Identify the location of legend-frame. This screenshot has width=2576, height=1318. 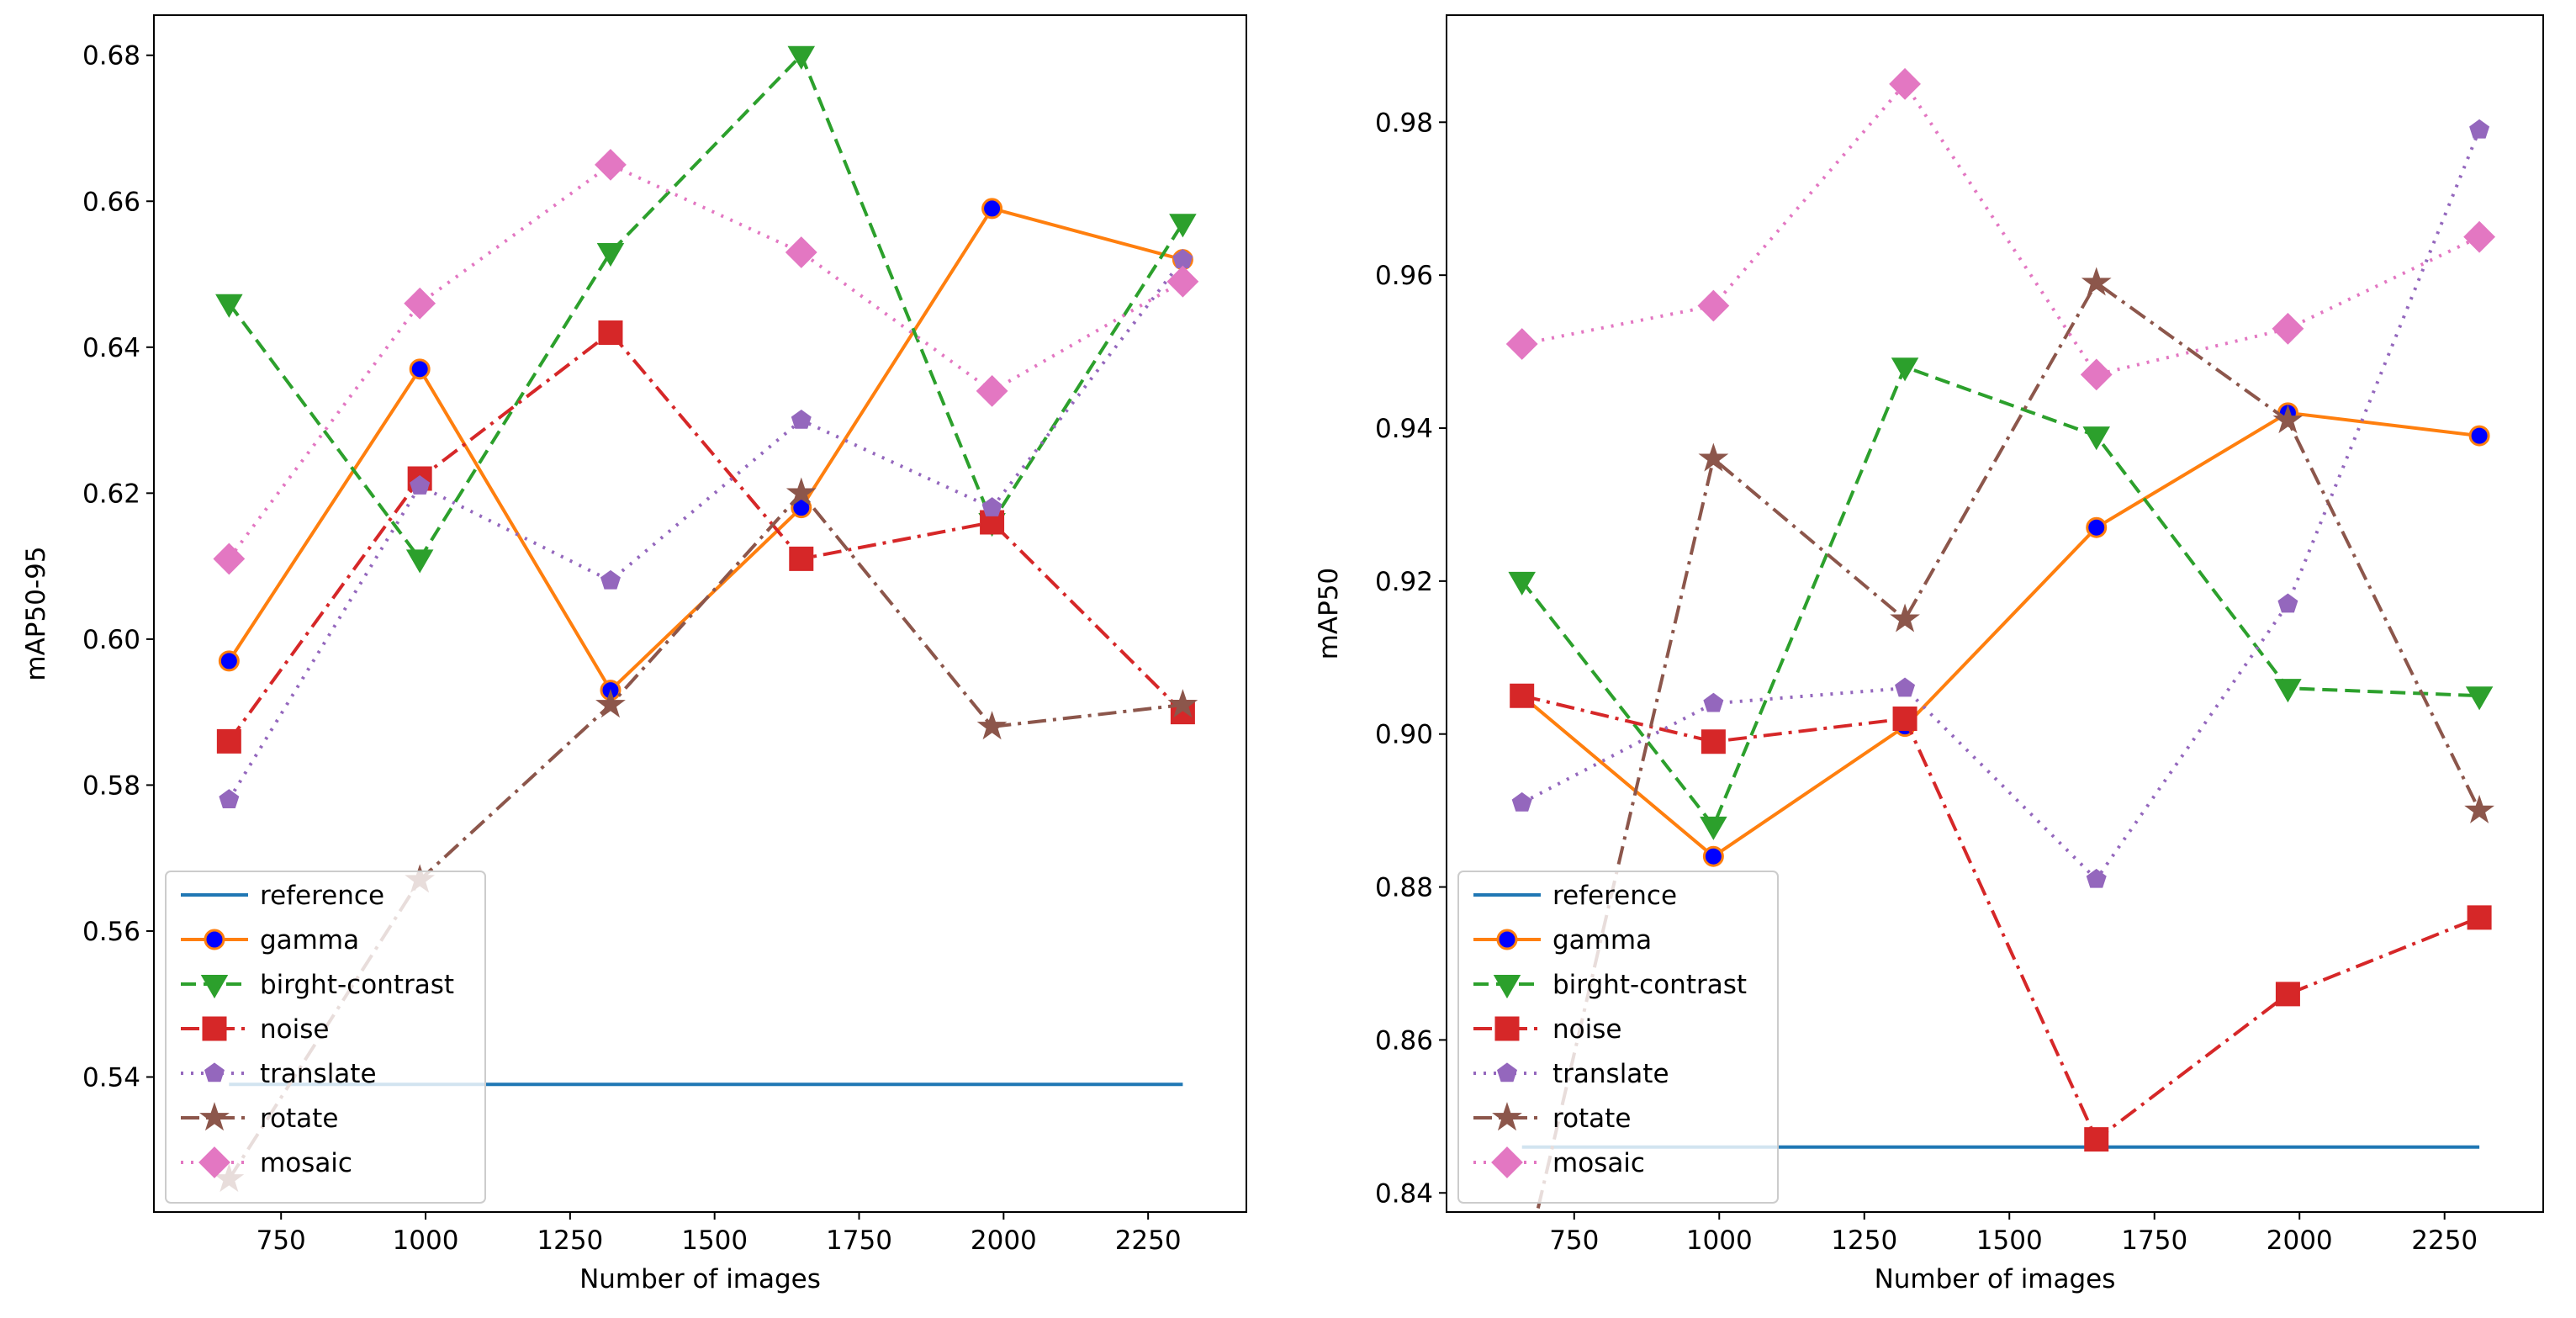
(325, 1037).